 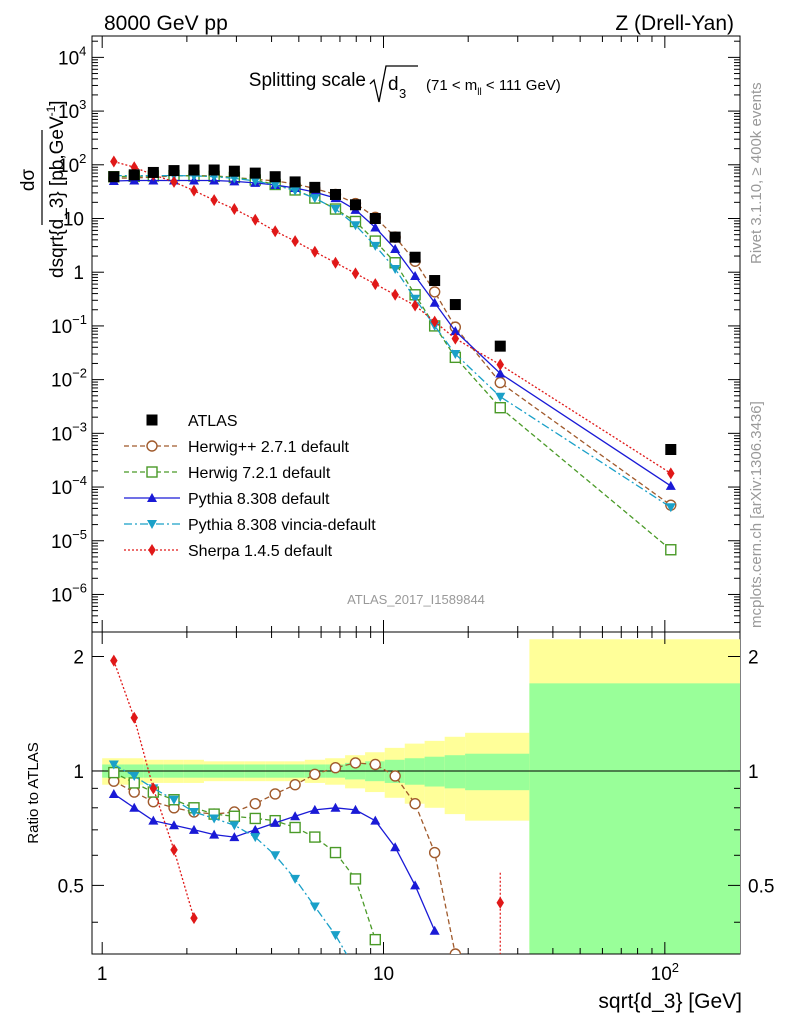 I want to click on ratio-y-tick-label-right: 0.5, so click(x=761, y=886).